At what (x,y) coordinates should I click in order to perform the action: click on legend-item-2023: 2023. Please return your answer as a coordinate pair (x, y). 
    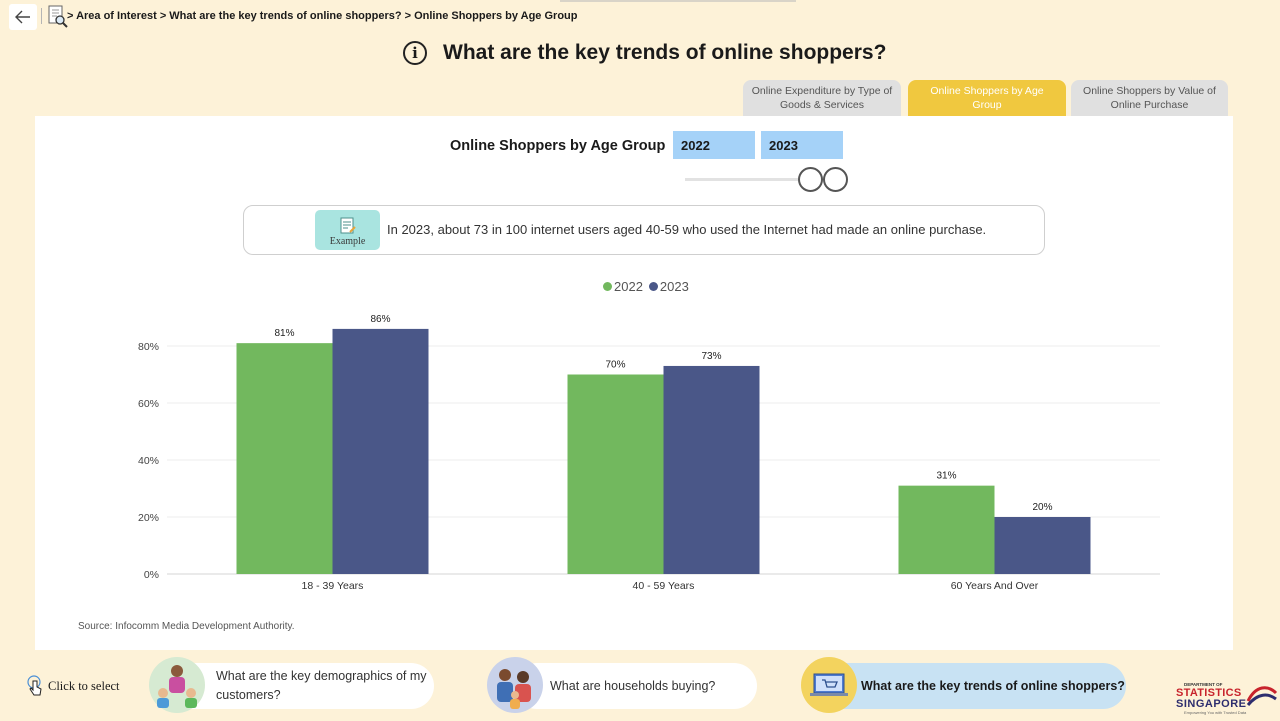
    Looking at the image, I should click on (668, 286).